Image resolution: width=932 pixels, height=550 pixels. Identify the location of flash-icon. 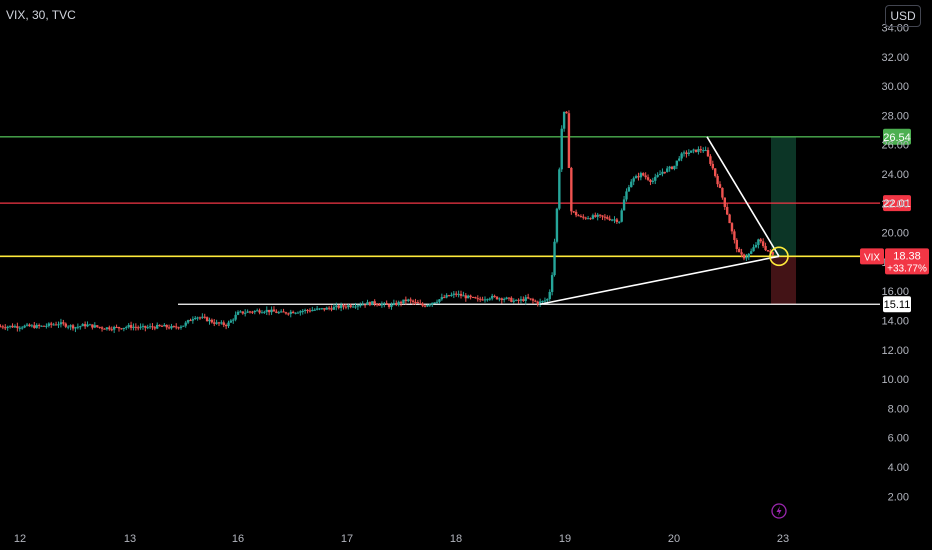
(779, 511).